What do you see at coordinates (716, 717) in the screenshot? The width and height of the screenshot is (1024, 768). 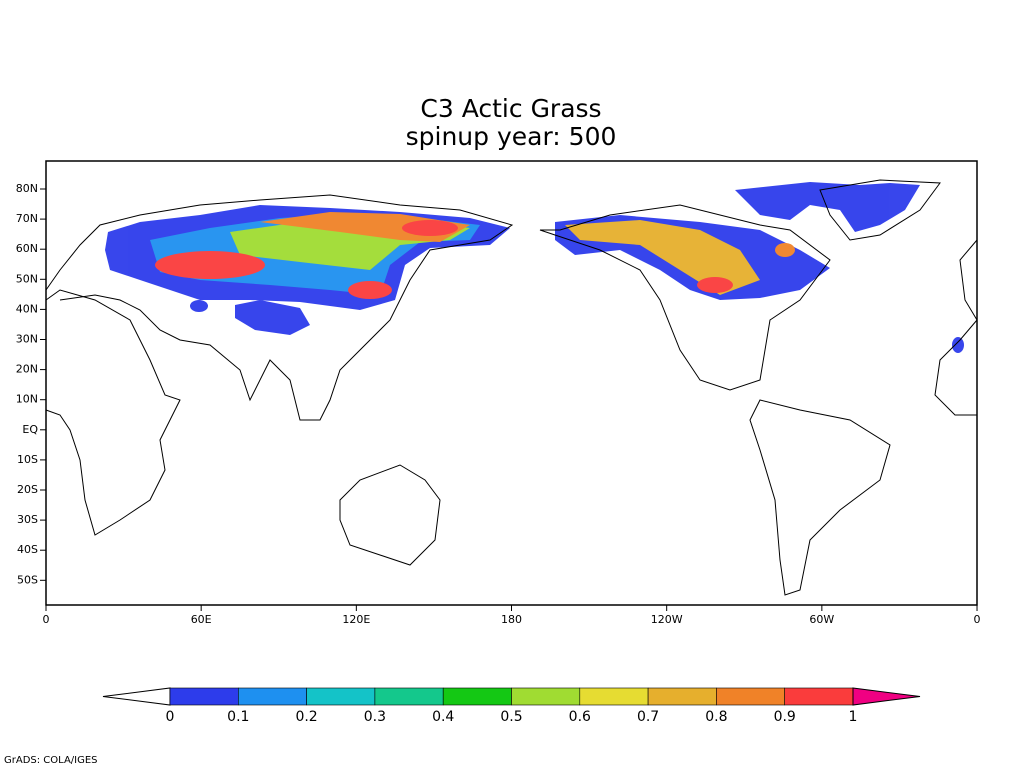 I see `colorbar-label: 0.8` at bounding box center [716, 717].